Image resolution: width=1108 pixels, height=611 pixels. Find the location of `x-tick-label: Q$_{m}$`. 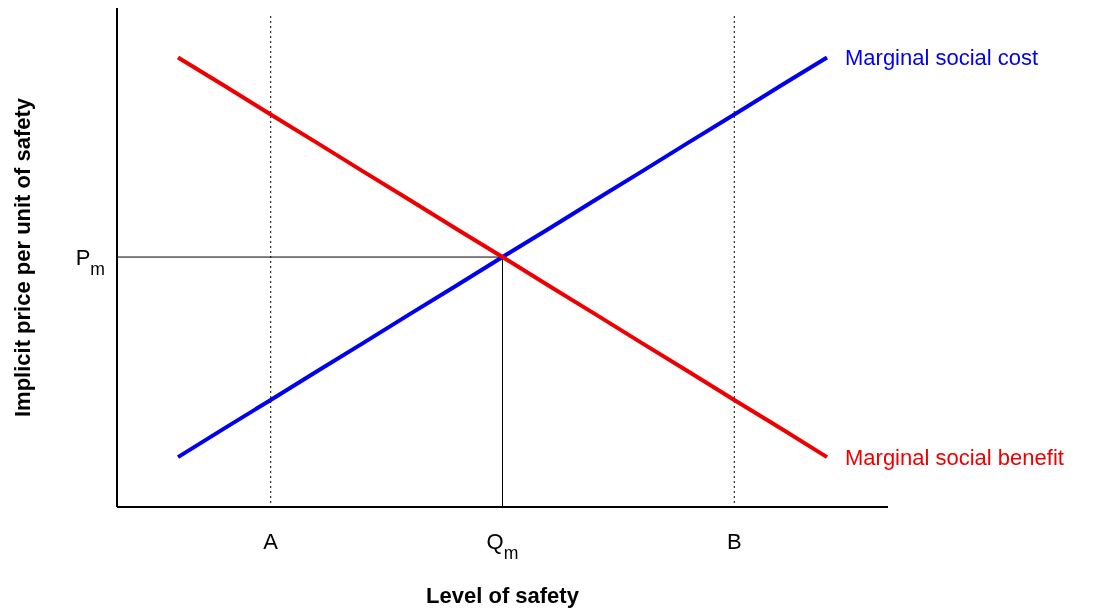

x-tick-label: Q$_{m}$ is located at coordinates (502, 546).